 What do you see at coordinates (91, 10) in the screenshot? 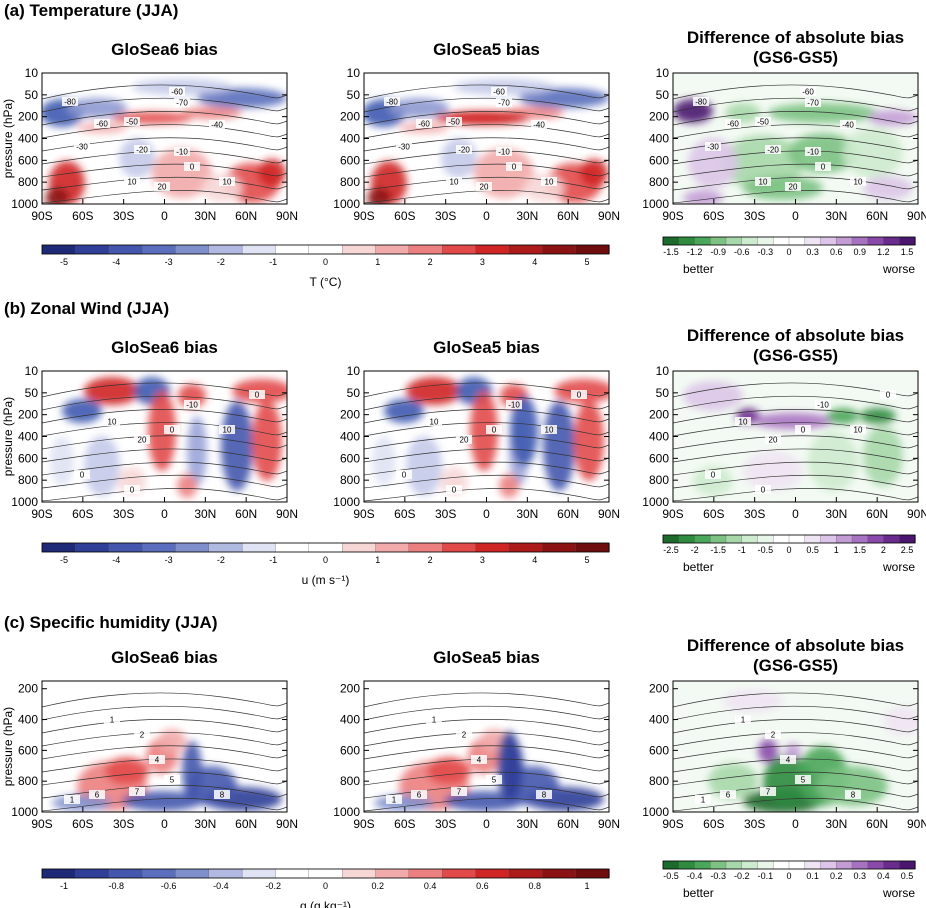
I see `section-0: (a) Temperature (JJA)` at bounding box center [91, 10].